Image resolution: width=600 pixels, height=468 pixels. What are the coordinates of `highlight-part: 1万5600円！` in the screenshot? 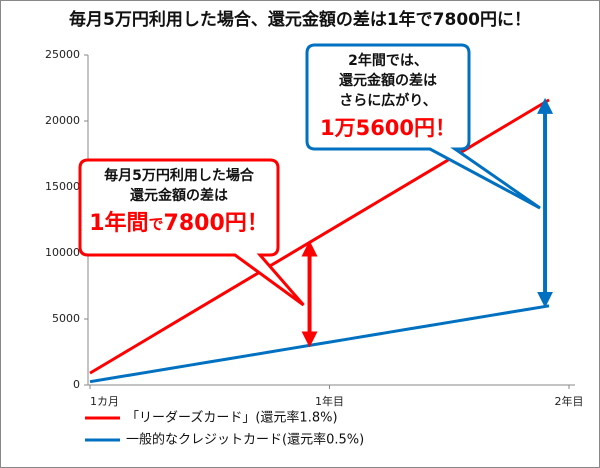 It's located at (388, 128).